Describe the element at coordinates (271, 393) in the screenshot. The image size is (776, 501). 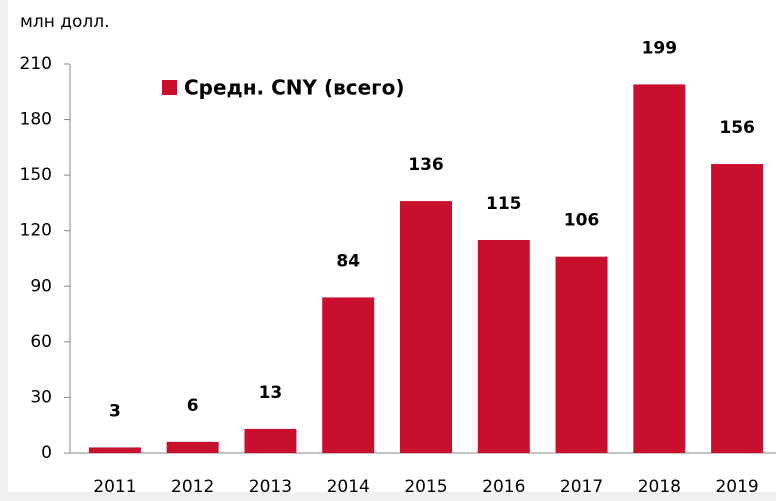
I see `value-label: 13` at that location.